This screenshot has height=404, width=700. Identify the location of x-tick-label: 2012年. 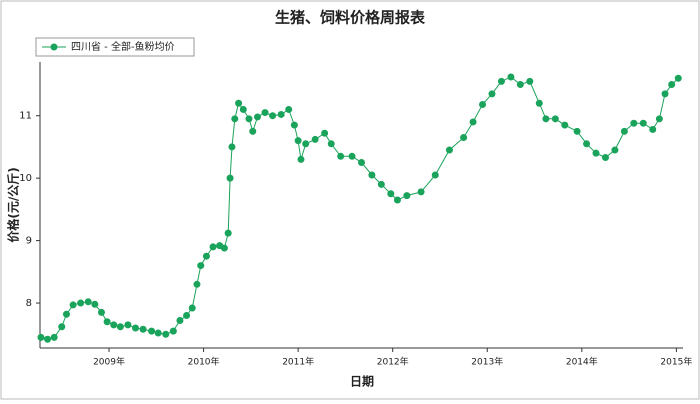
(393, 362).